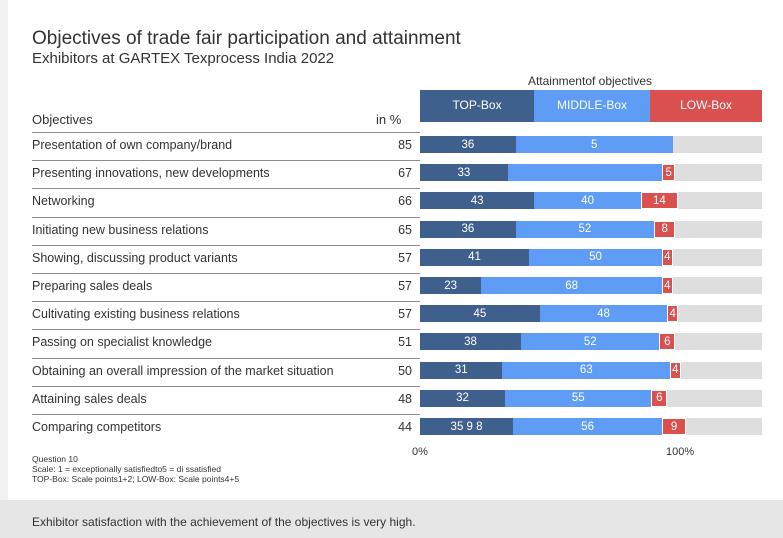 The width and height of the screenshot is (783, 538). Describe the element at coordinates (89, 398) in the screenshot. I see `row-objective-label: Attaining sales deals` at that location.